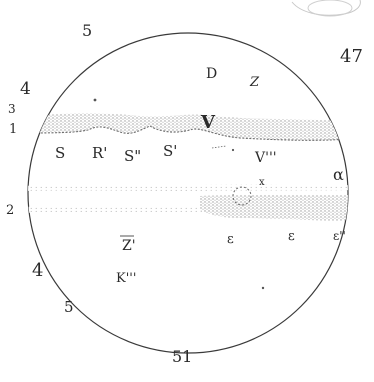 The image size is (374, 382). Describe the element at coordinates (188, 133) in the screenshot. I see `north-belt-edge` at that location.